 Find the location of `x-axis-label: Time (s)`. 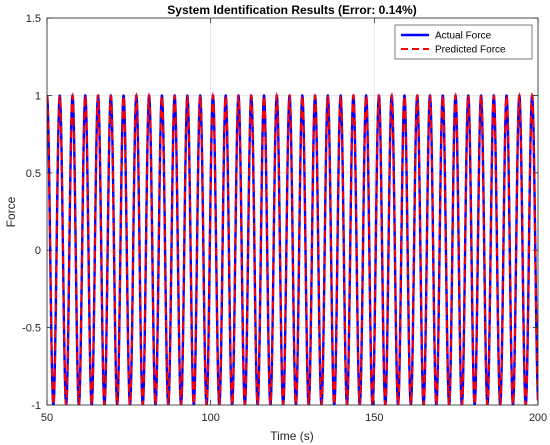

x-axis-label: Time (s) is located at coordinates (292, 436).